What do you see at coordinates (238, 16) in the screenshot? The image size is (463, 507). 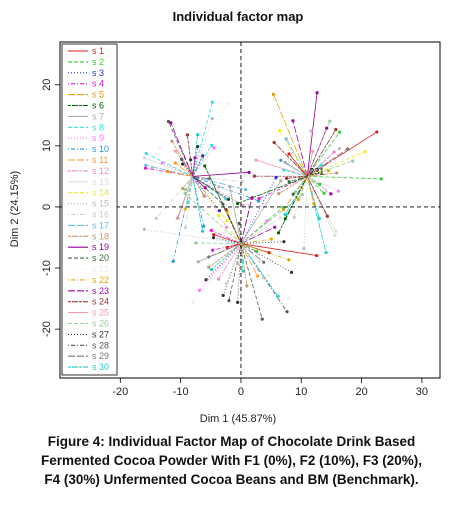 I see `chart-title: Individual factor map` at bounding box center [238, 16].